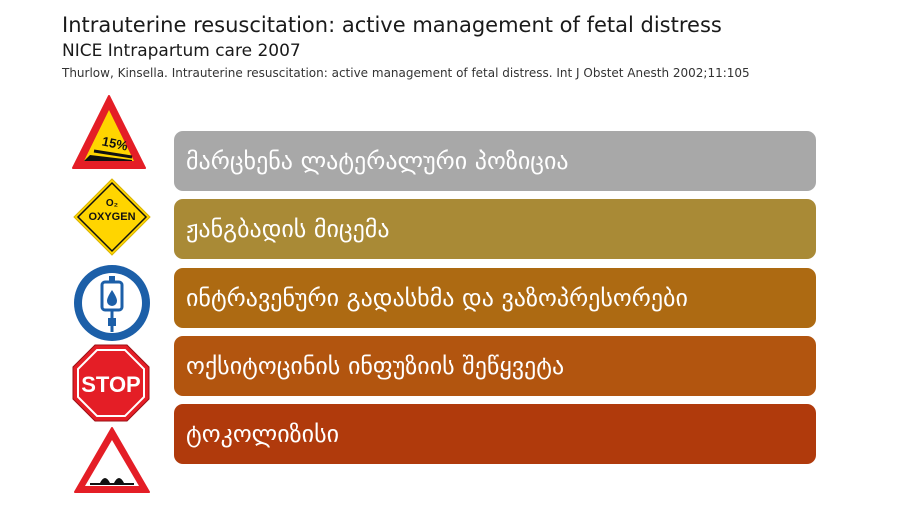  I want to click on stop-sign-icon: STOP, so click(111, 383).